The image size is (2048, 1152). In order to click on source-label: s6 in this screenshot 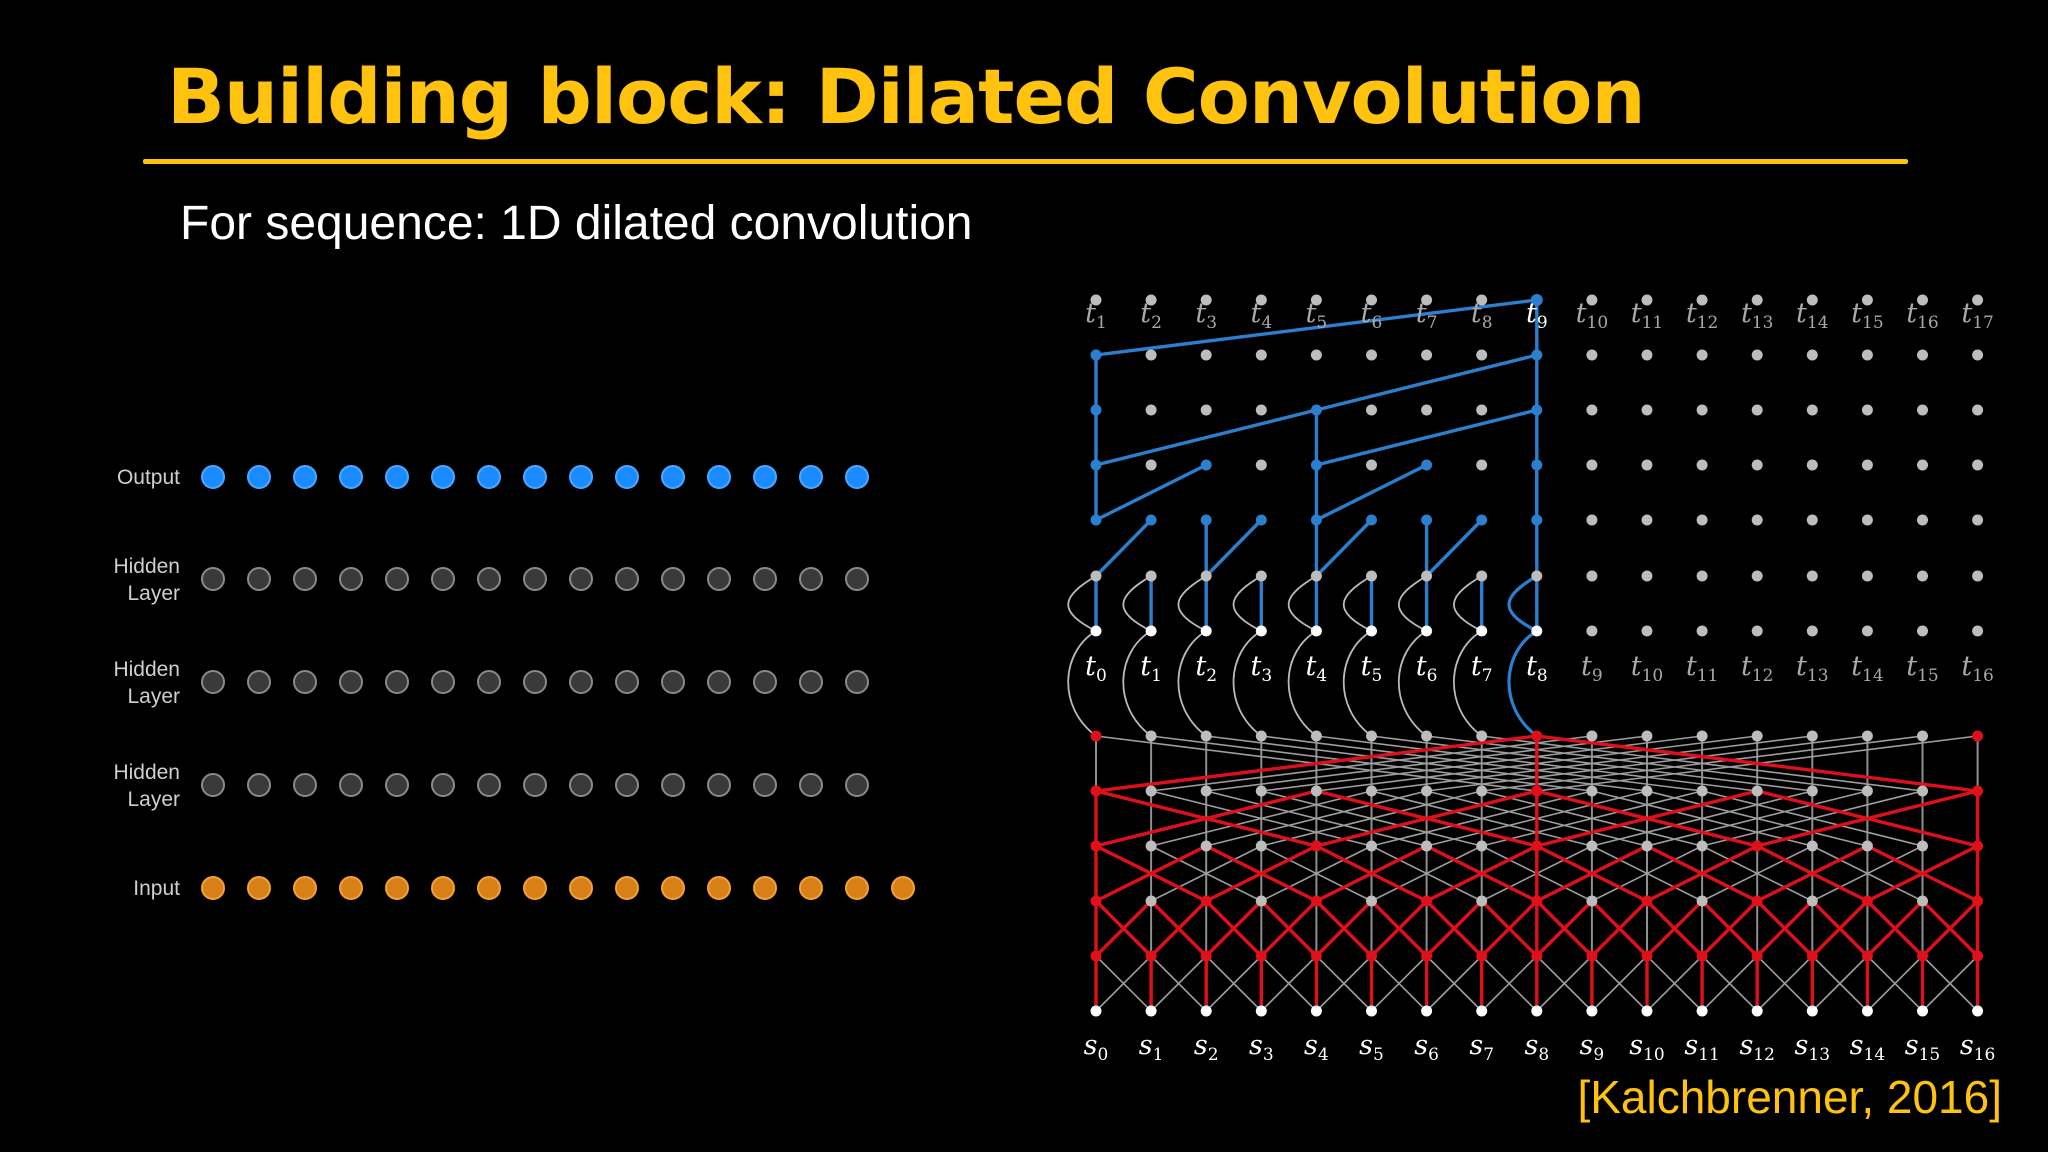, I will do `click(1426, 1047)`.